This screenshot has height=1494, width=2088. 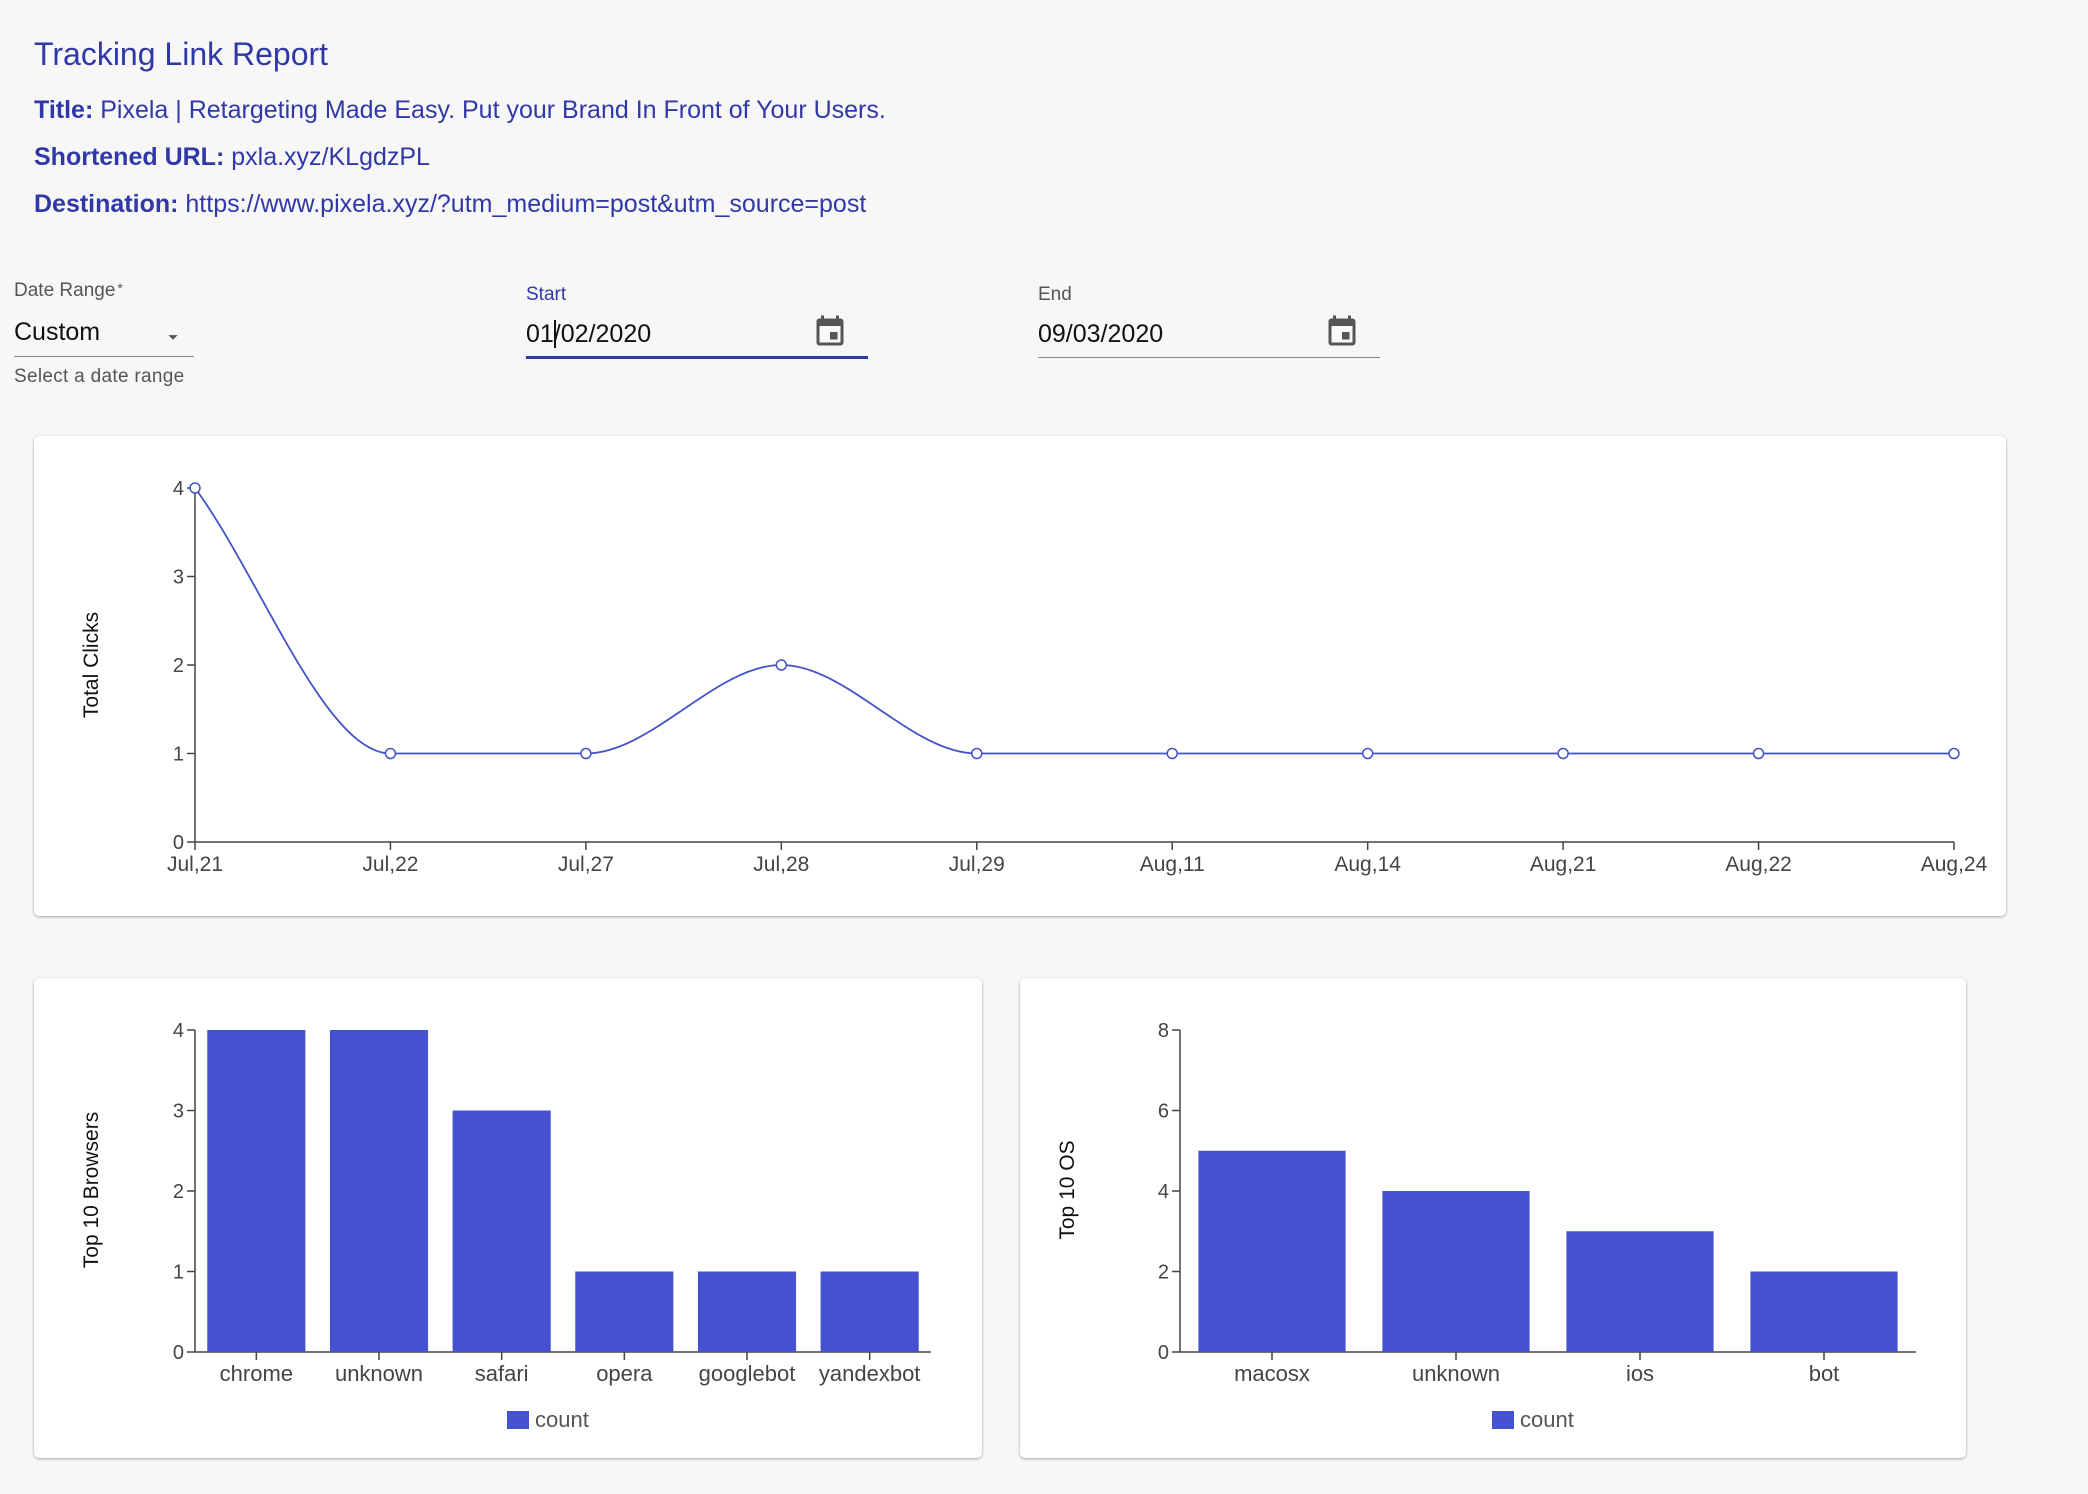 I want to click on x-tick-label: safari, so click(x=502, y=1373).